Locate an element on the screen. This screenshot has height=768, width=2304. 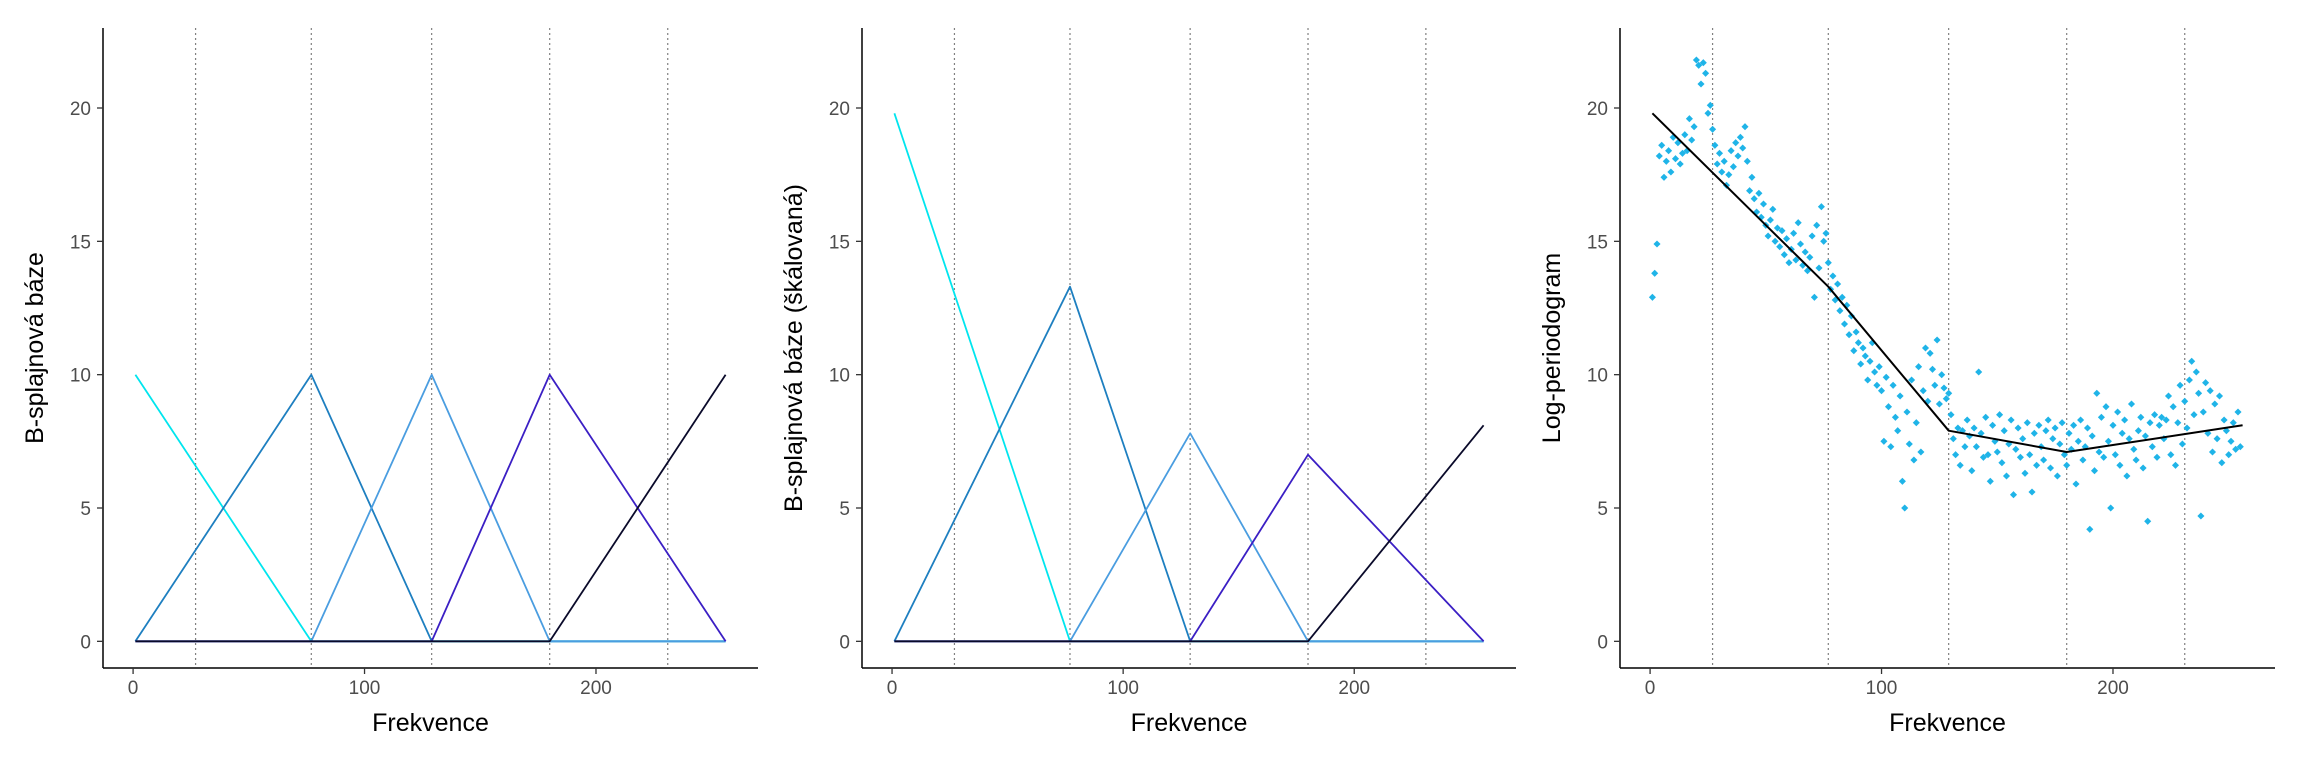
y-tick-label: 0 is located at coordinates (1602, 642).